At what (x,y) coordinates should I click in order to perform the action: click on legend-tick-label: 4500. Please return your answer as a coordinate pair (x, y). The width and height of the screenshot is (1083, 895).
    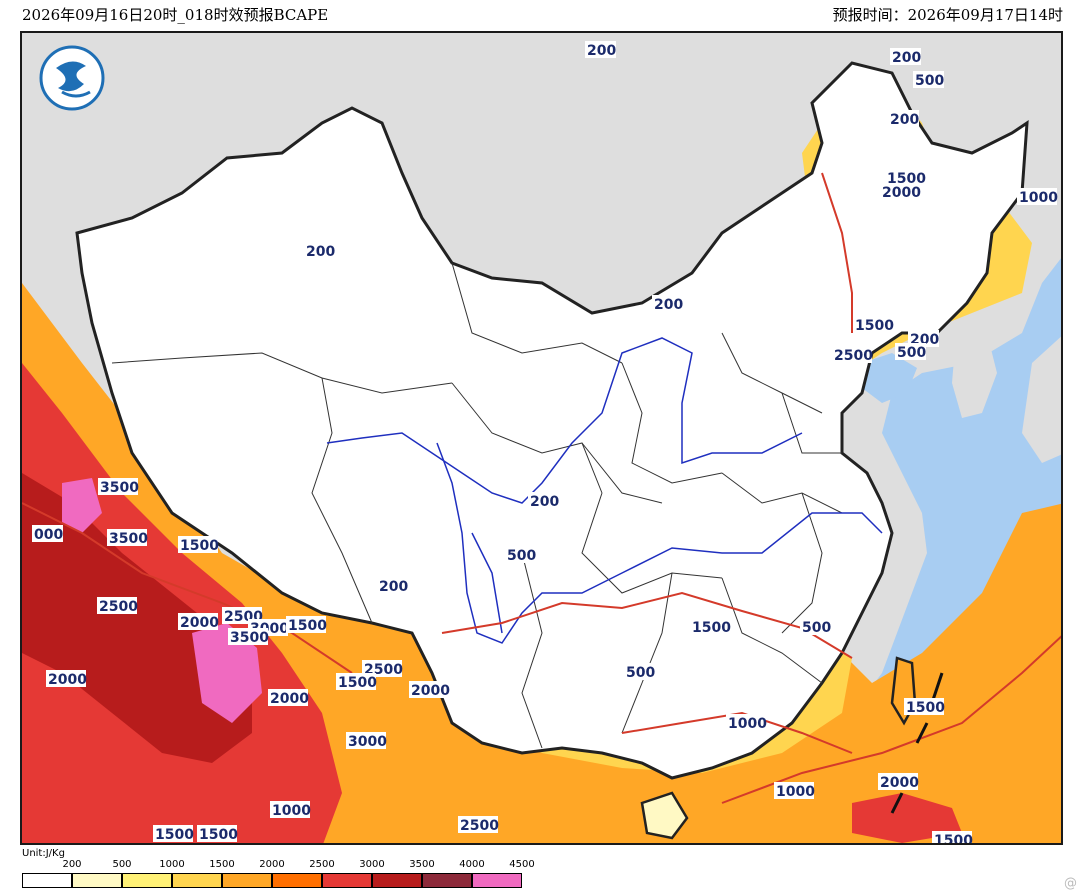
    Looking at the image, I should click on (522, 864).